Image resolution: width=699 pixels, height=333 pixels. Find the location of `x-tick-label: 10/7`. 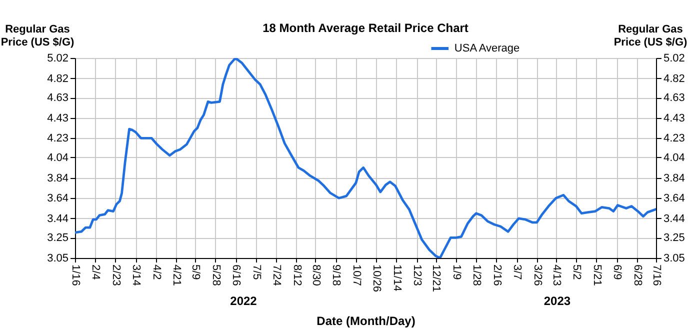

x-tick-label: 10/7 is located at coordinates (356, 275).